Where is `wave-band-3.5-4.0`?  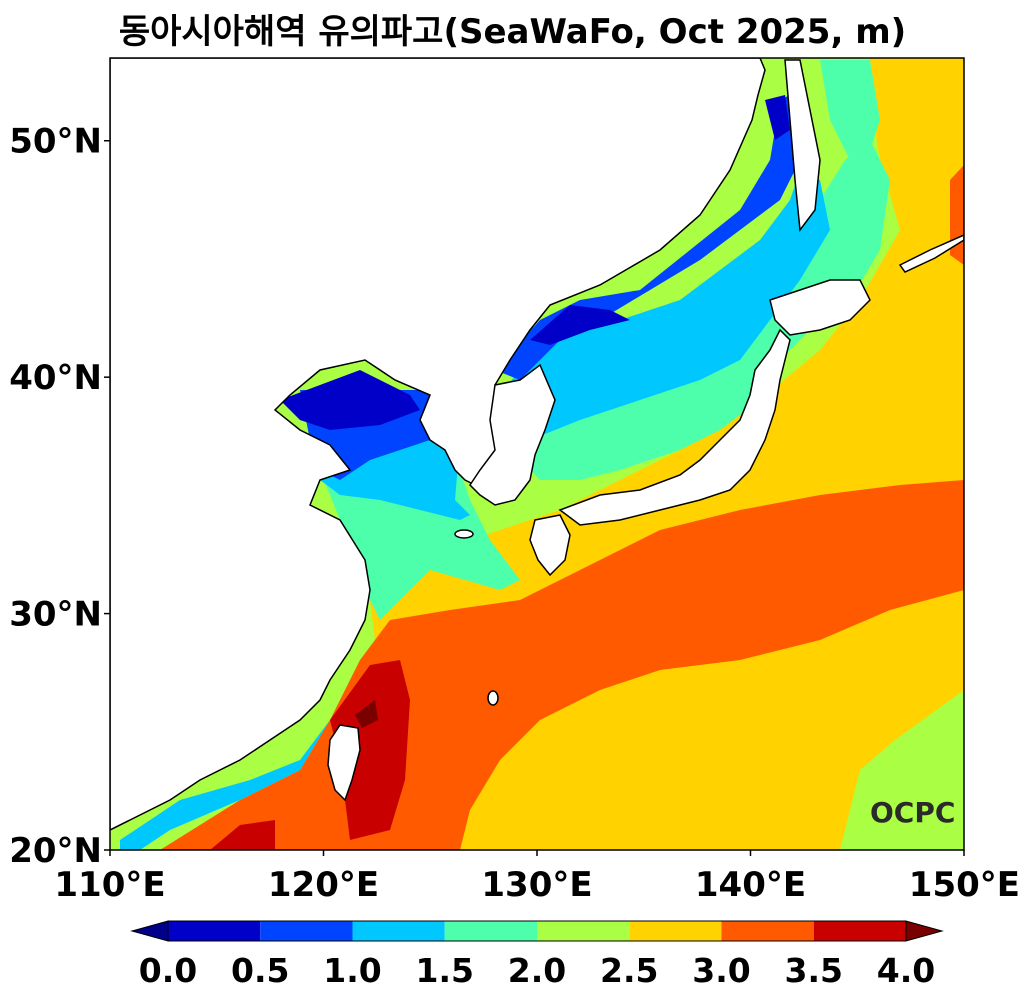
wave-band-3.5-4.0 is located at coordinates (370, 750).